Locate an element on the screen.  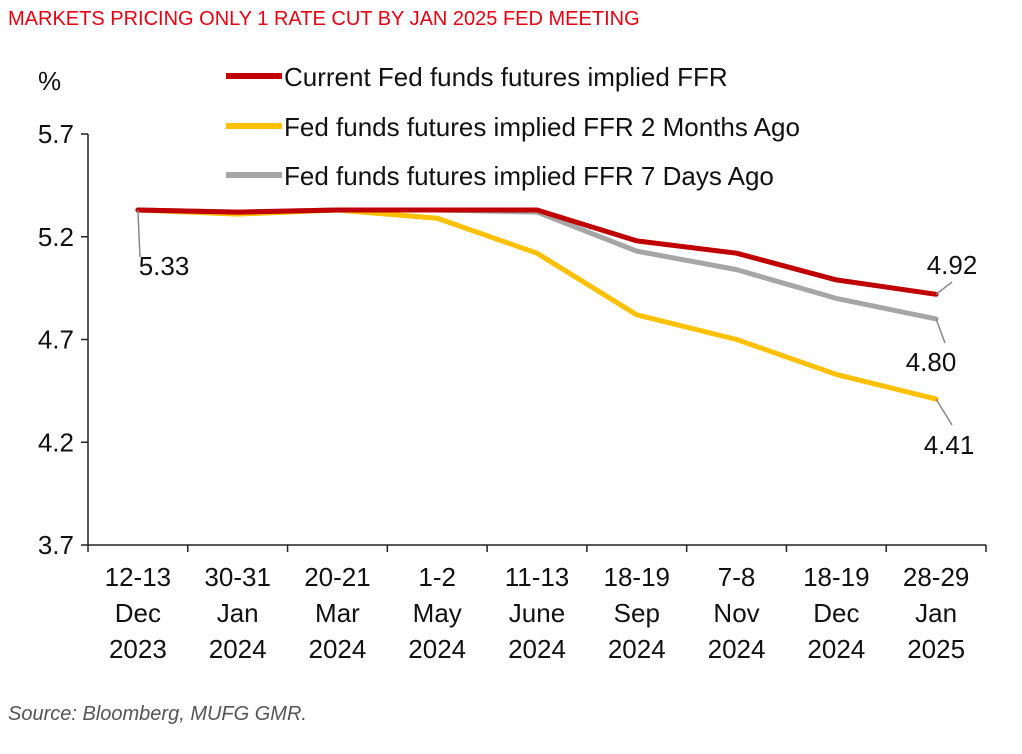
y-tick-label: 3.7 is located at coordinates (56, 545).